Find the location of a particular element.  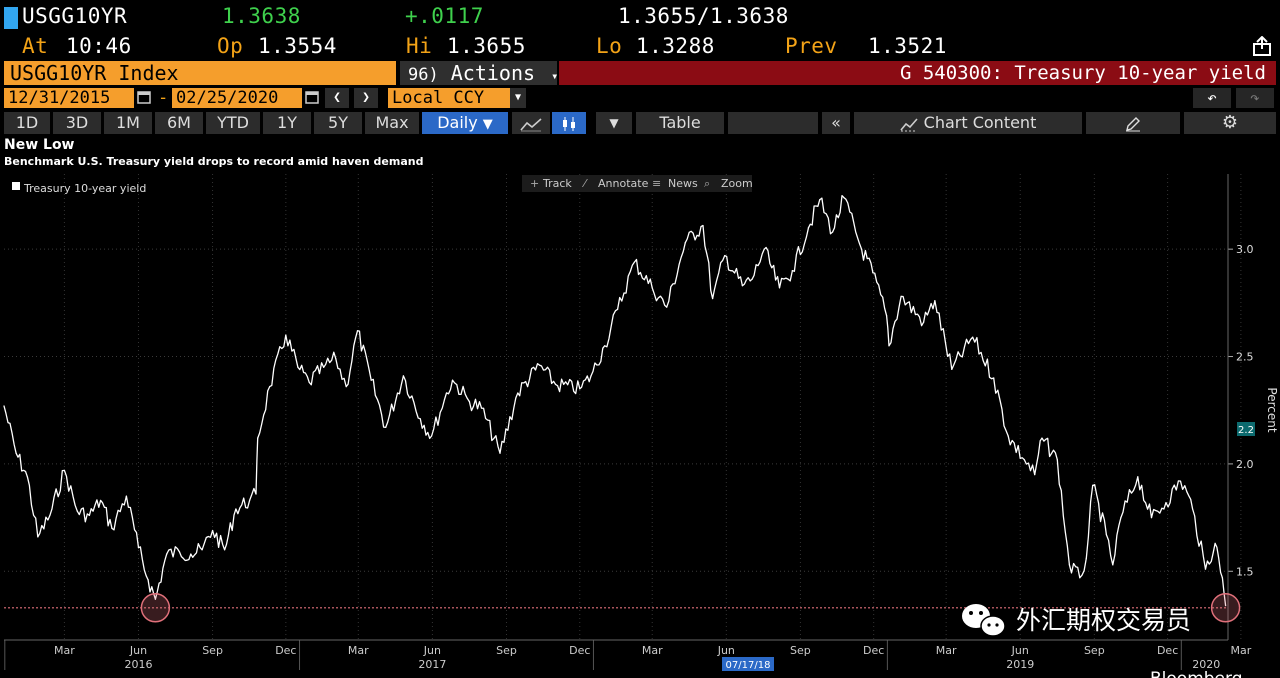

dropdown-caret-icon: ▼ is located at coordinates (614, 123).